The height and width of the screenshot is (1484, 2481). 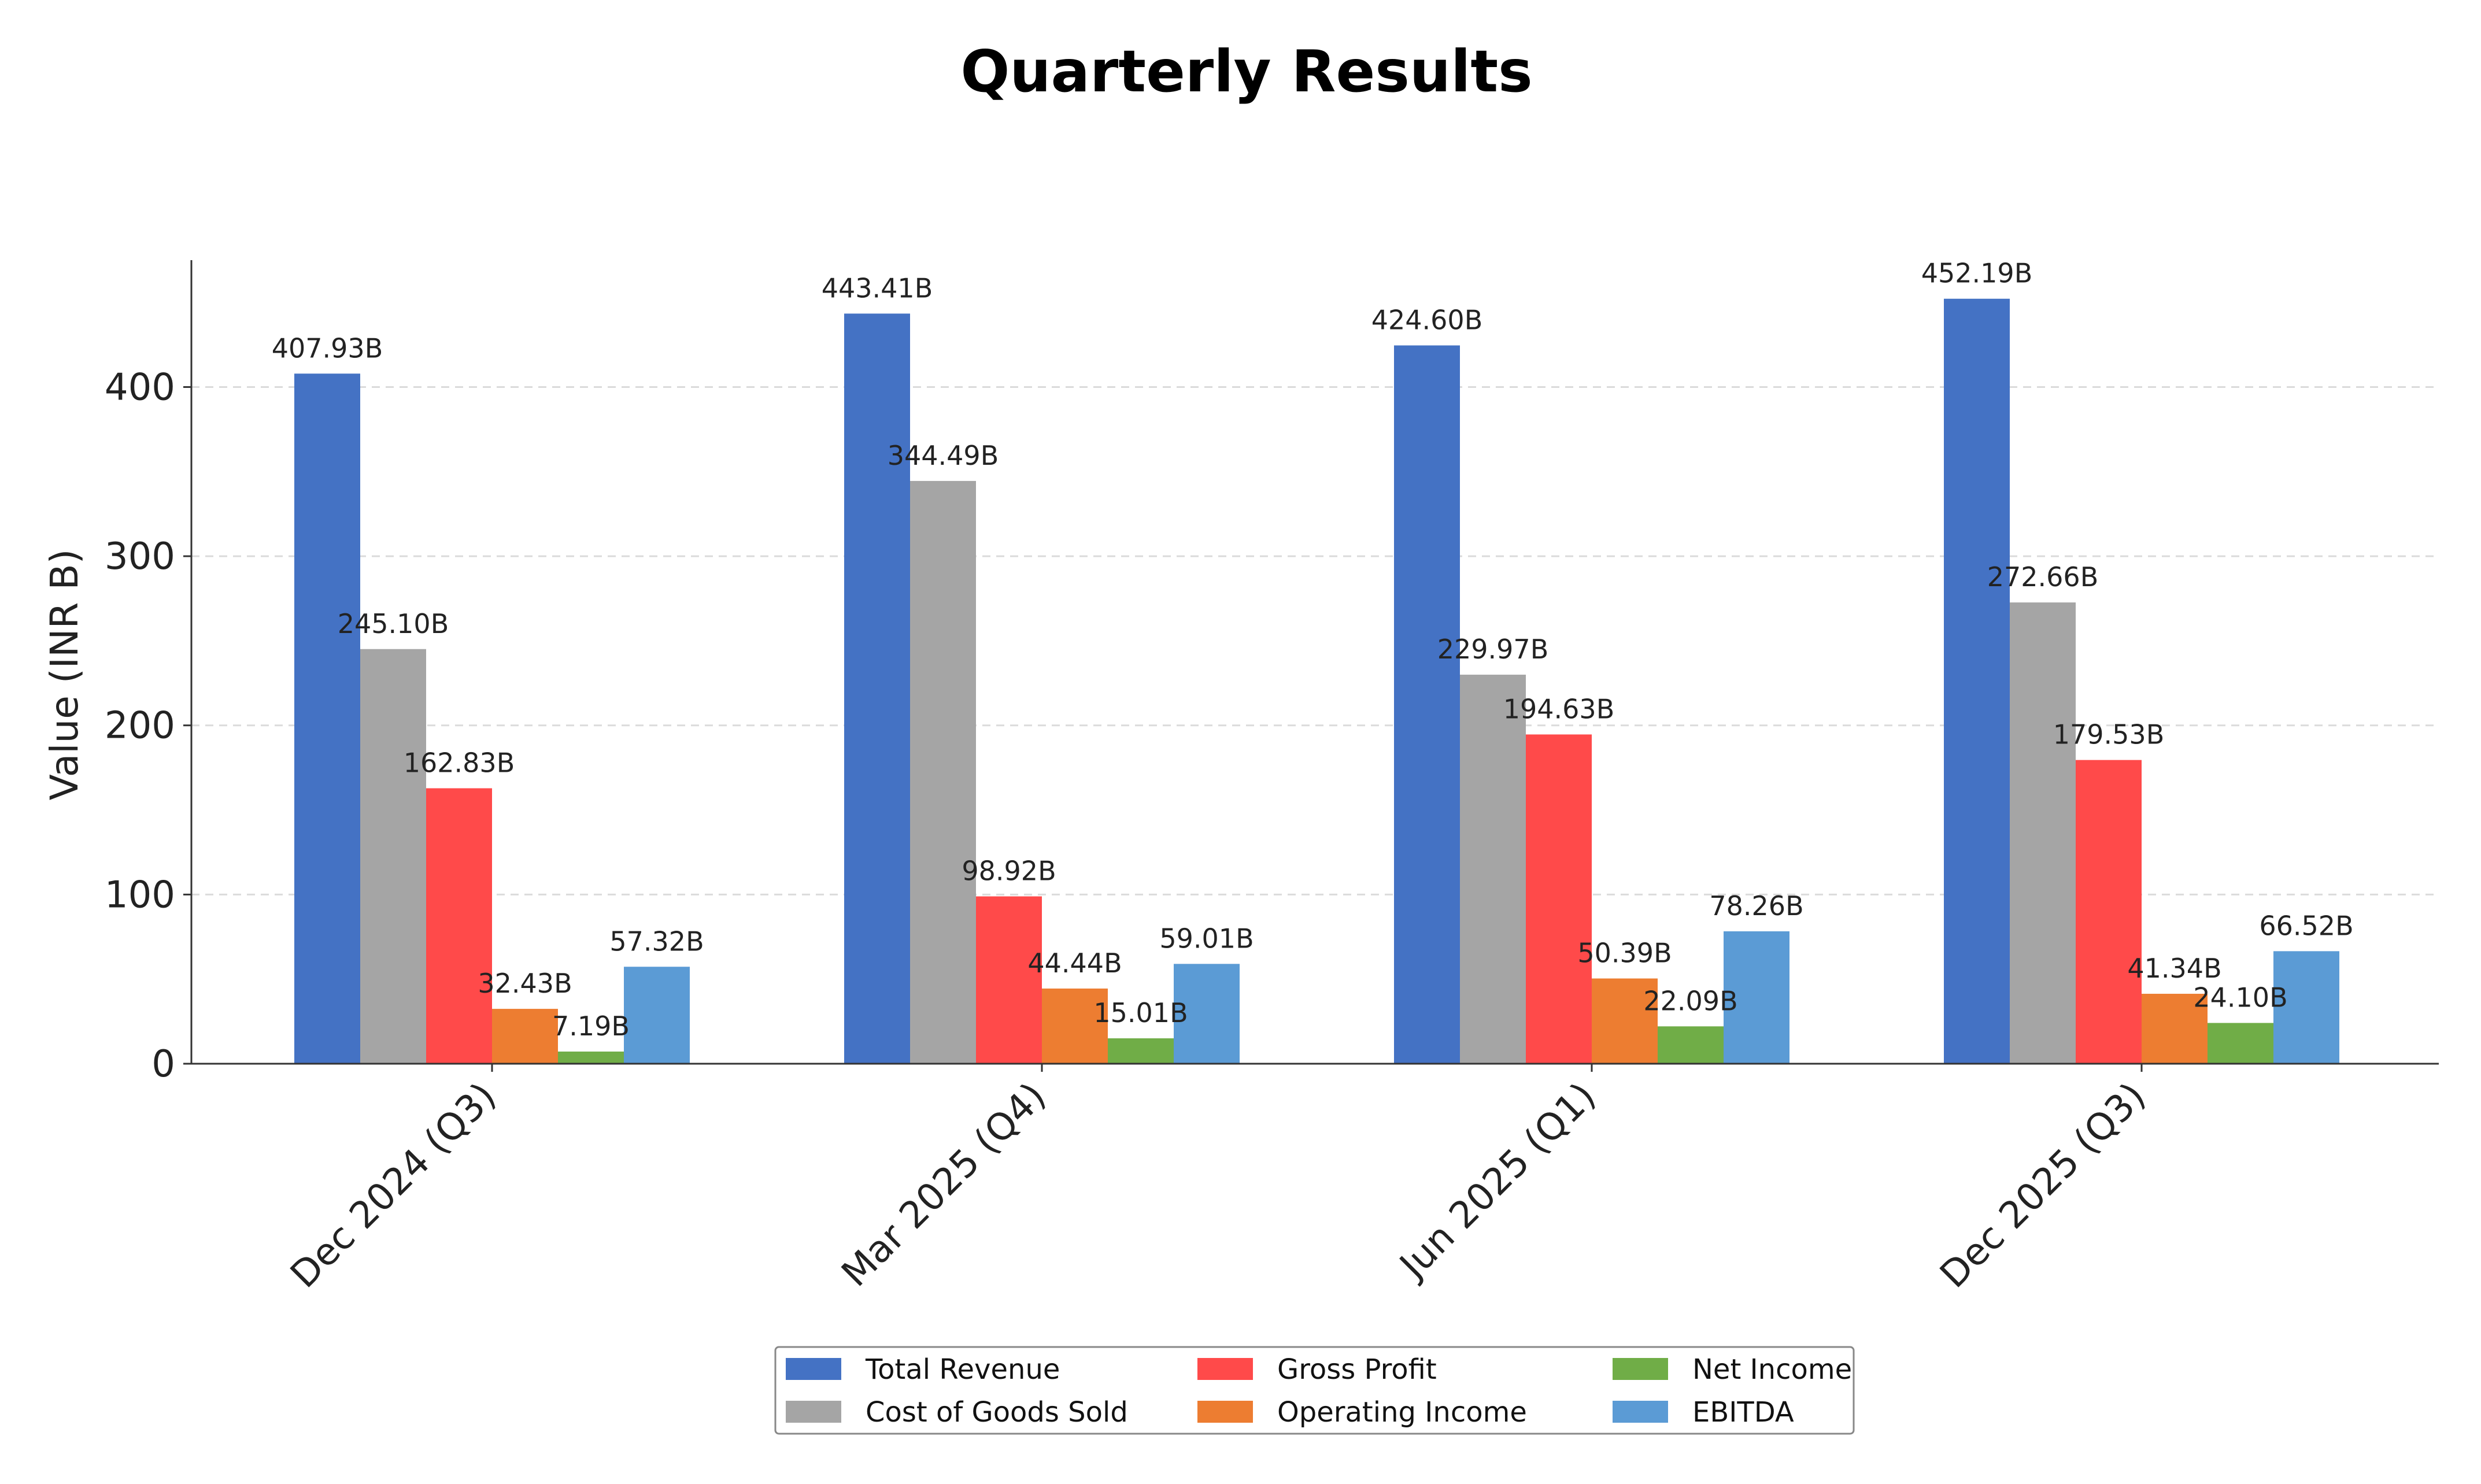 What do you see at coordinates (2174, 968) in the screenshot?
I see `data-label: 41.34B` at bounding box center [2174, 968].